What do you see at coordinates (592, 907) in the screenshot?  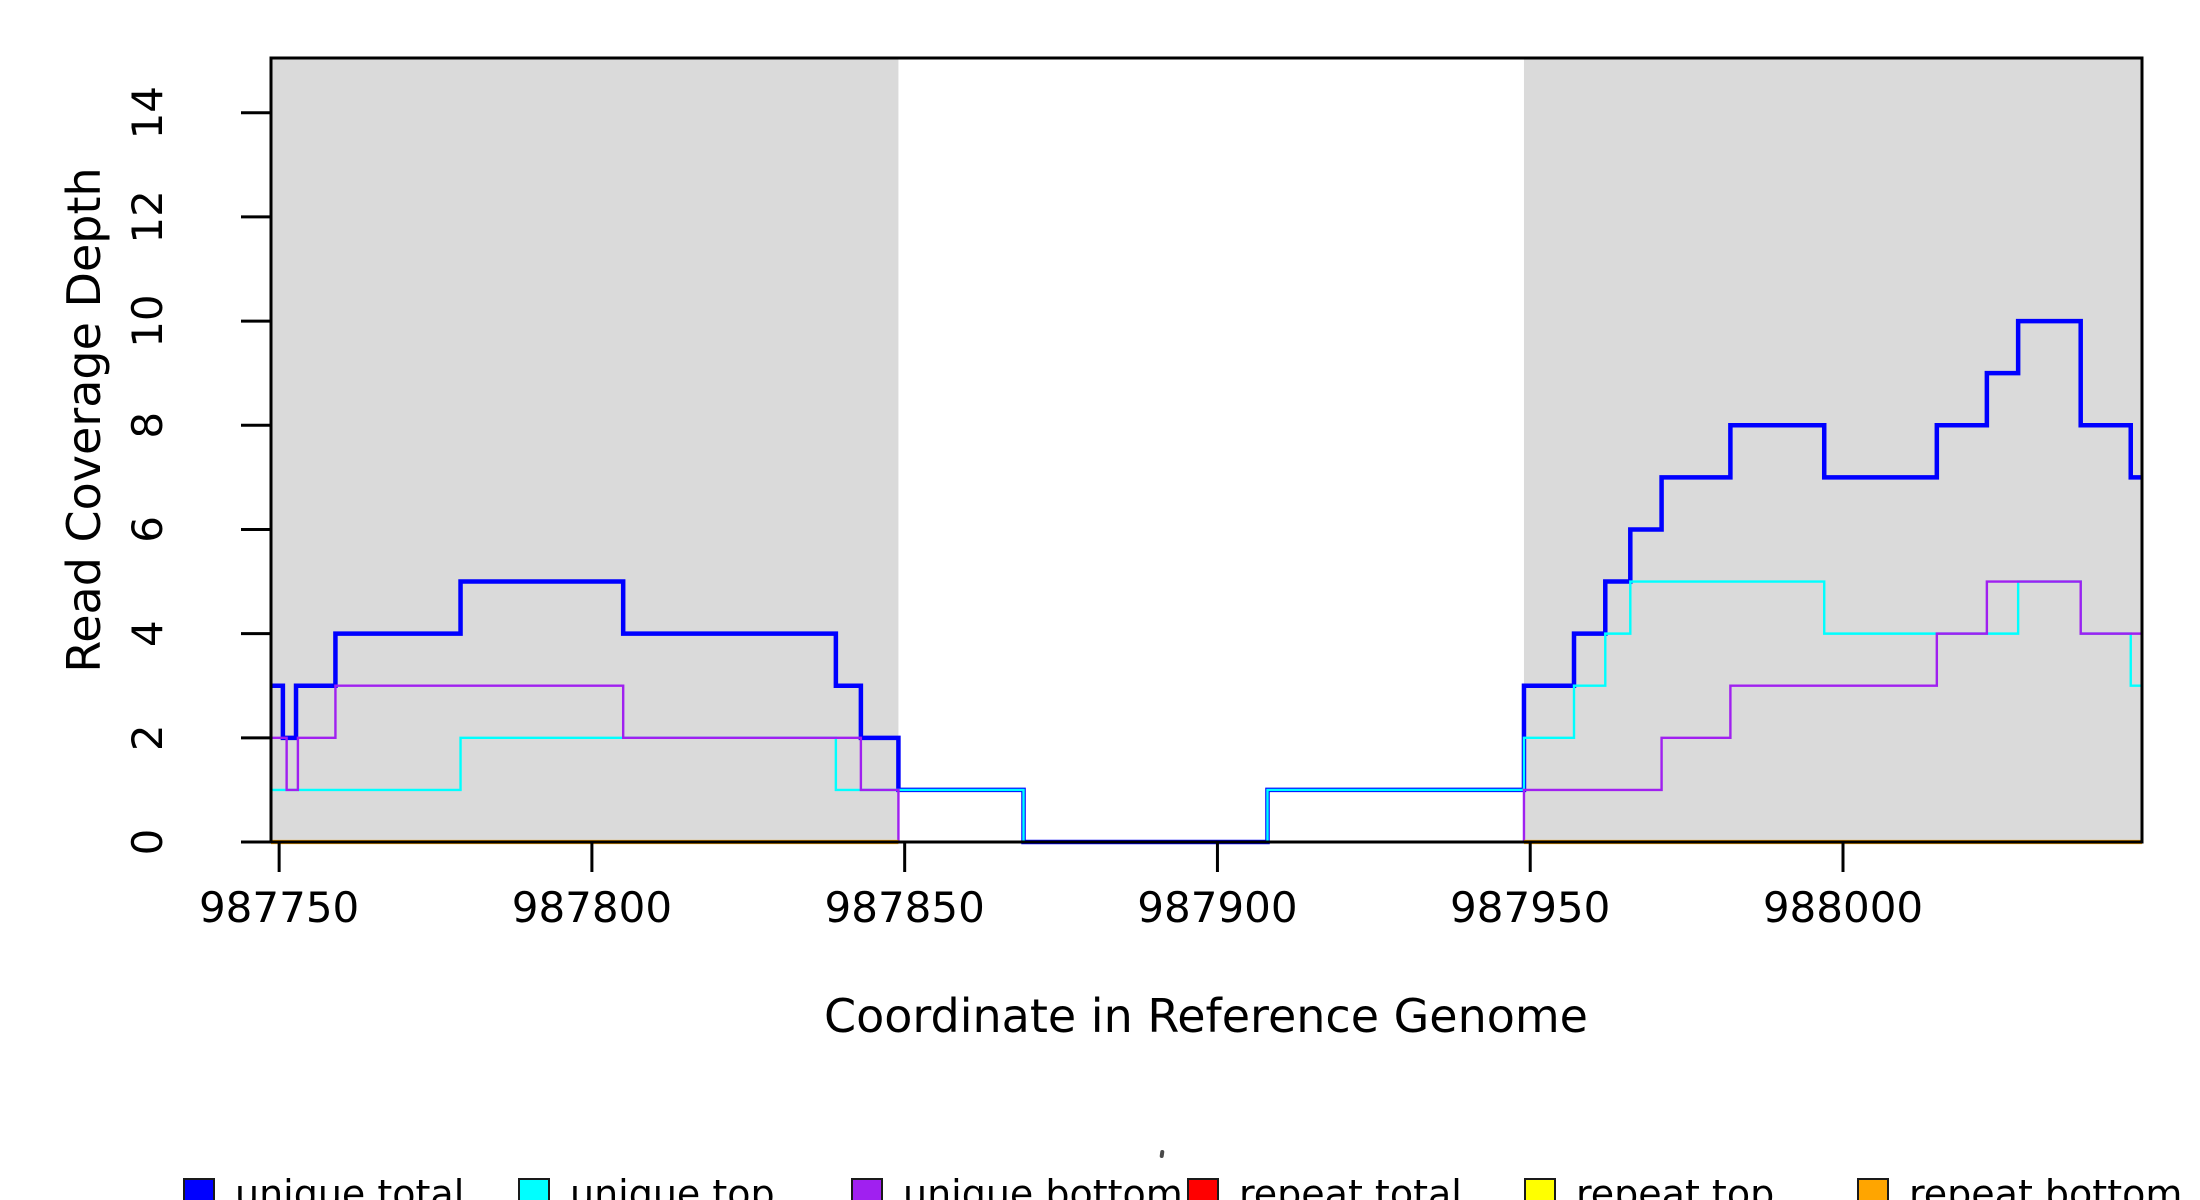 I see `x-tick-label: 987800` at bounding box center [592, 907].